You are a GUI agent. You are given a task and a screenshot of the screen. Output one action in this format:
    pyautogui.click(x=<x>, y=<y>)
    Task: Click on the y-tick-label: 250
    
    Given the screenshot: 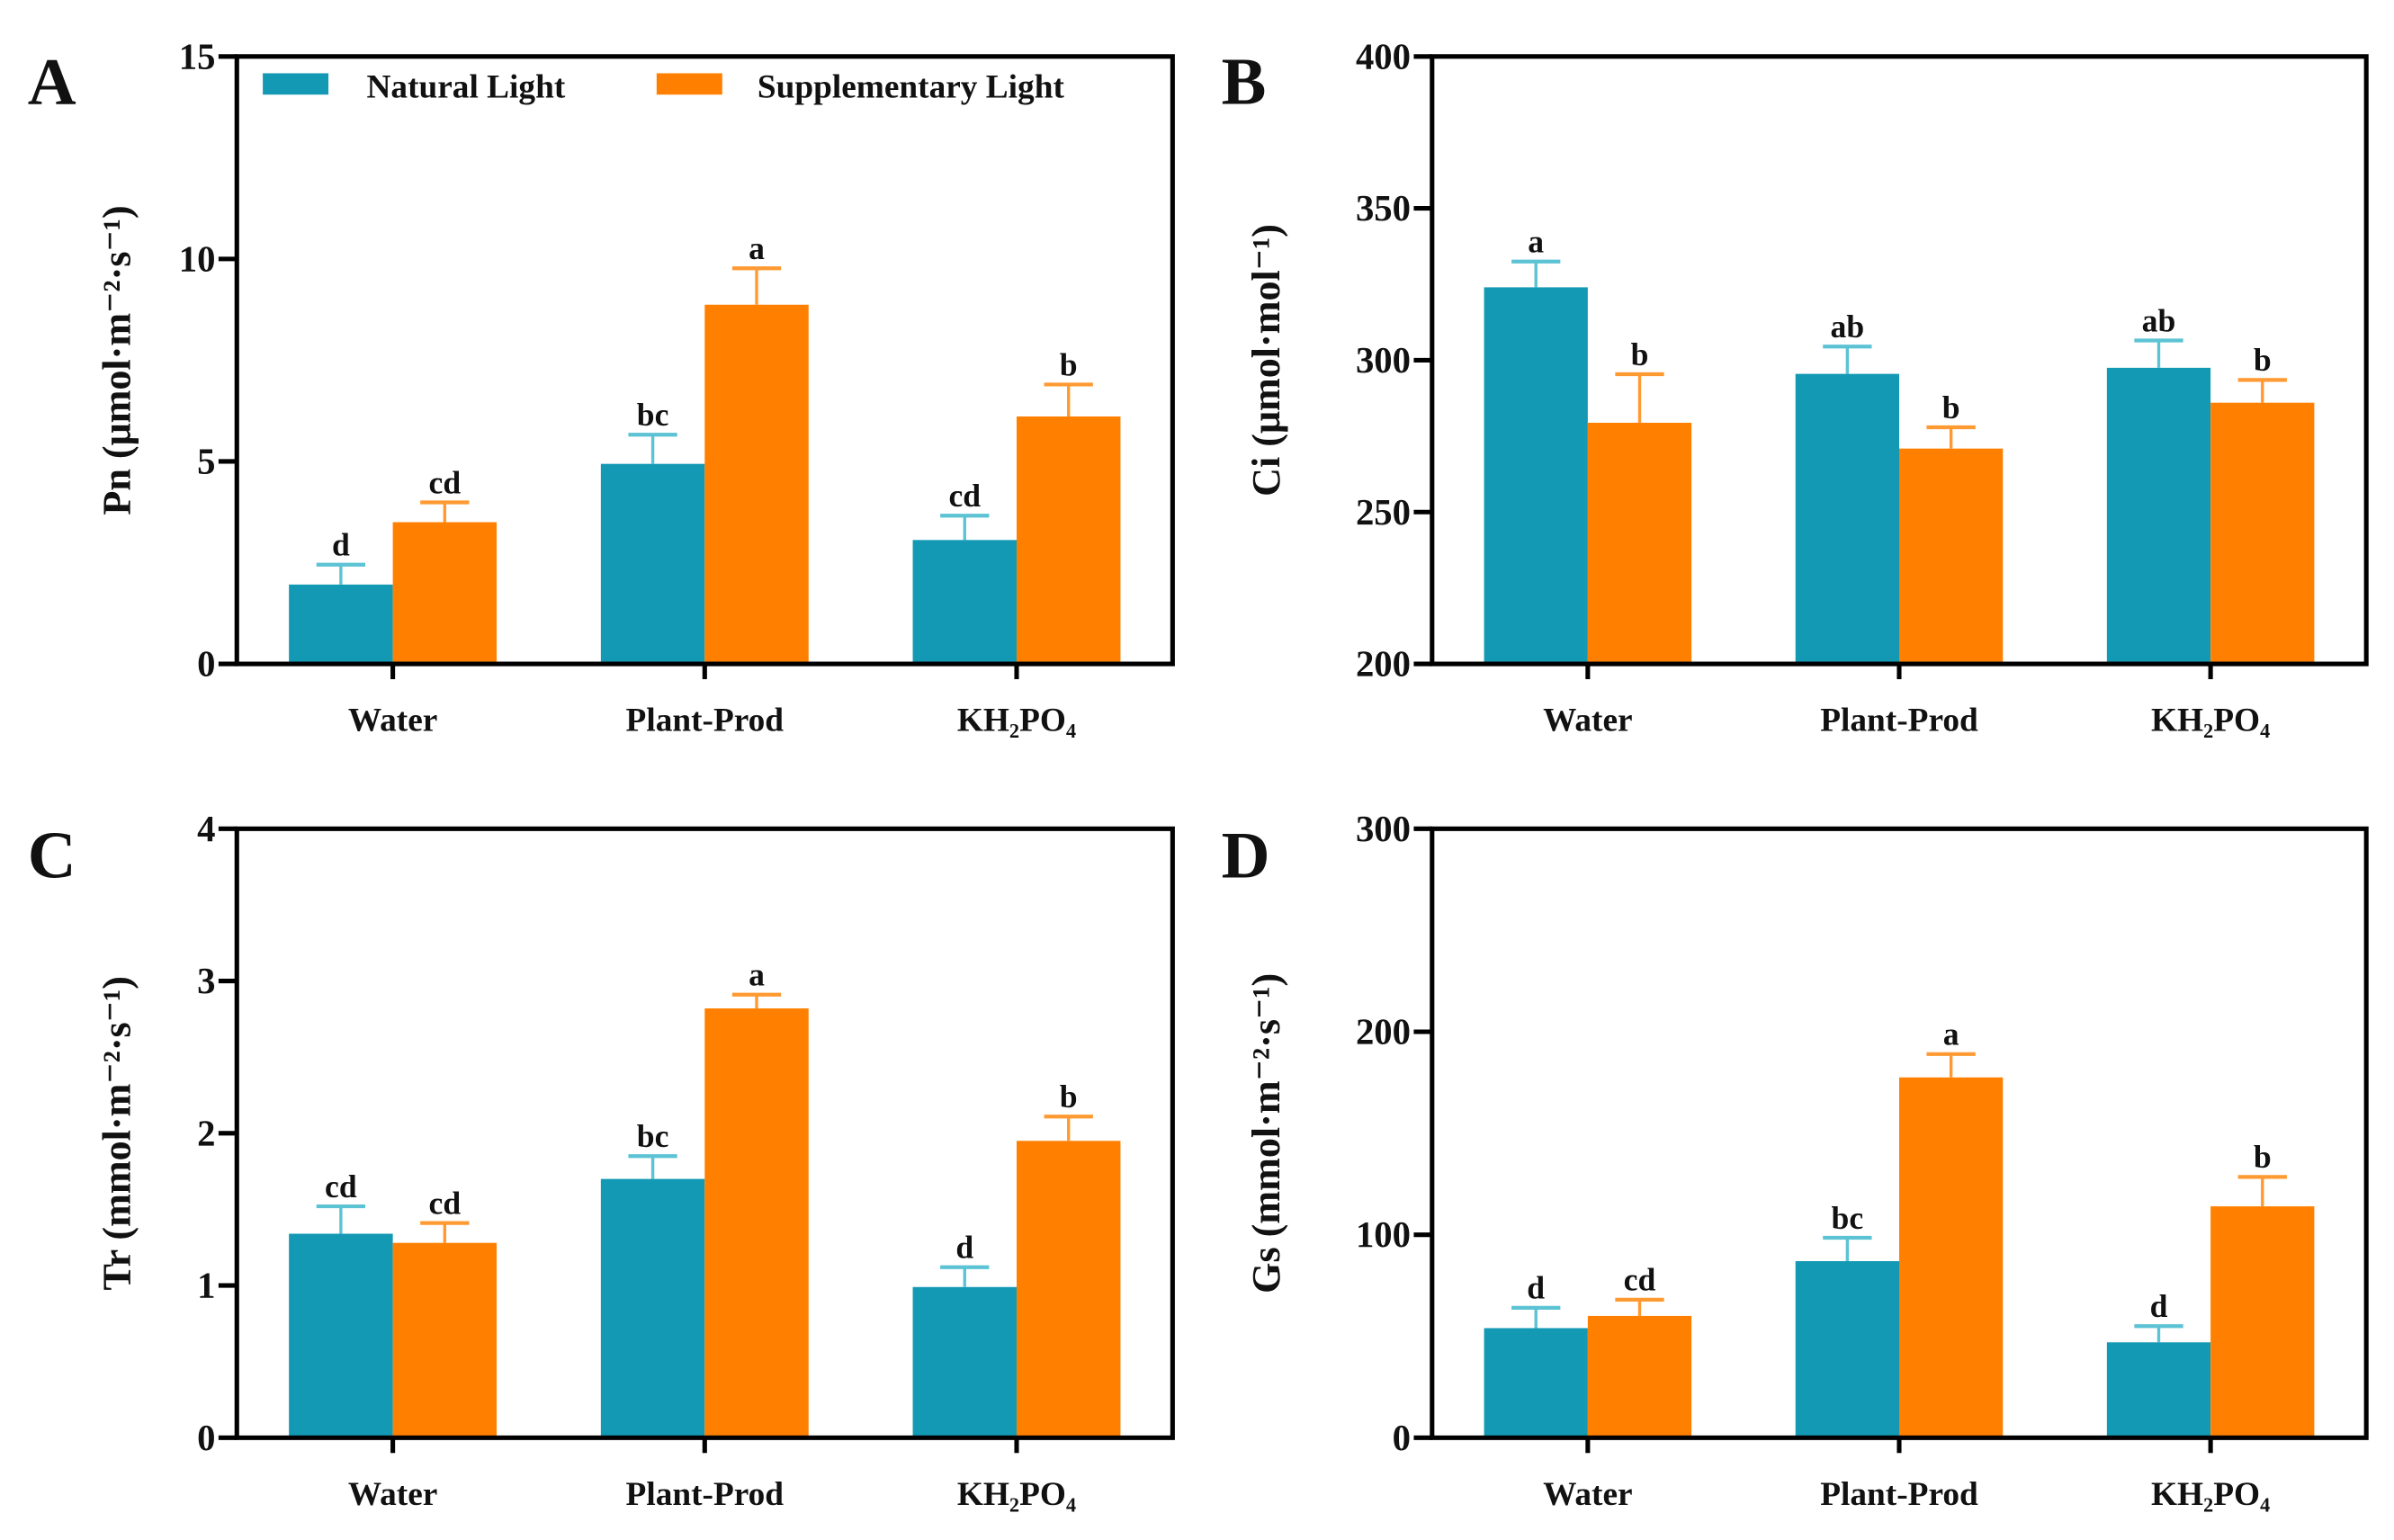 What is the action you would take?
    pyautogui.click(x=1383, y=512)
    